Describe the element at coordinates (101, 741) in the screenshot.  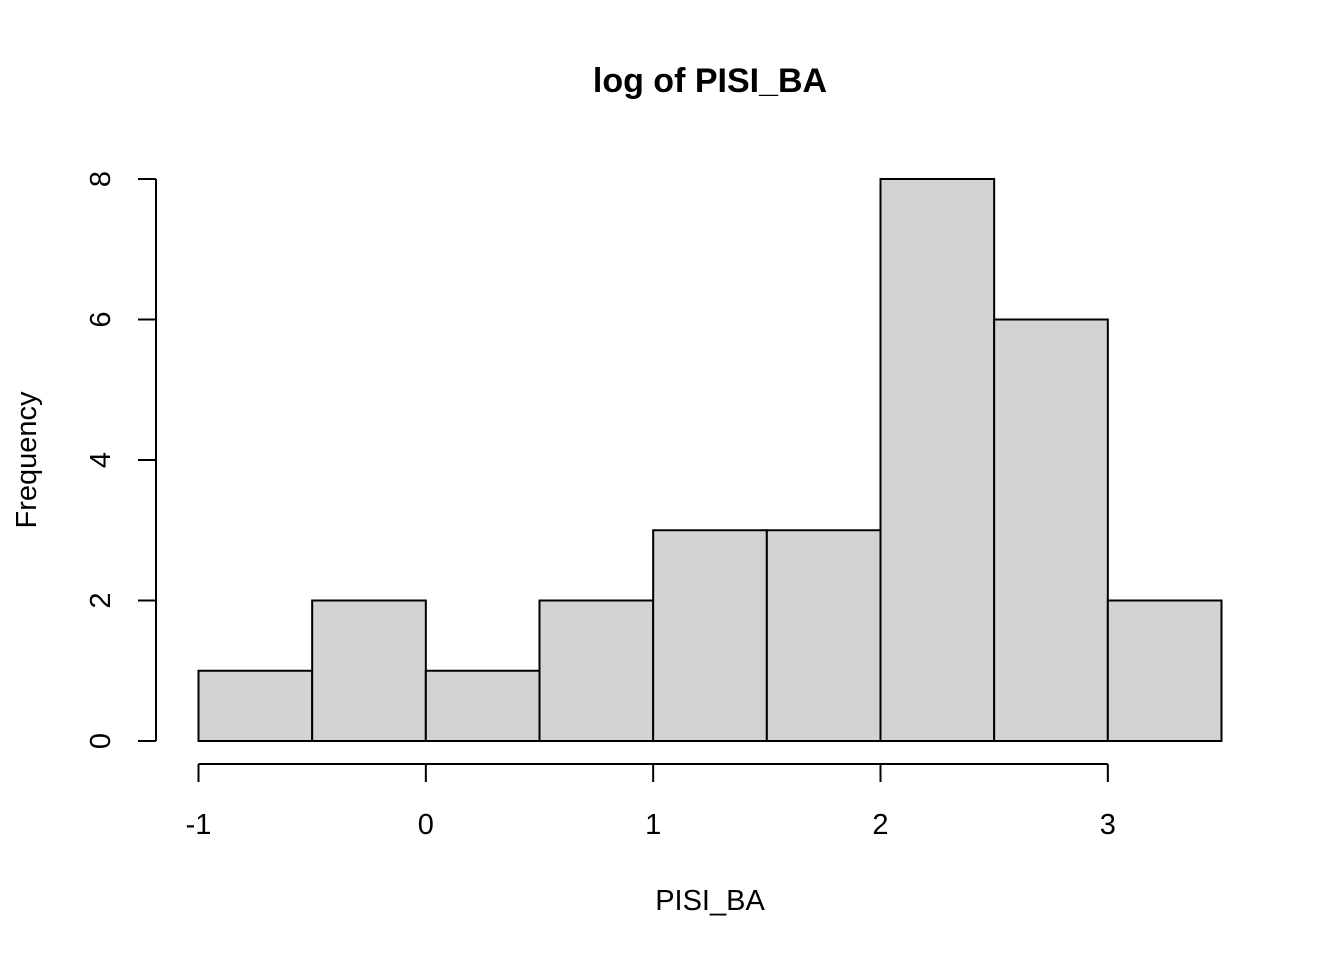
I see `y-tick-label: 0` at that location.